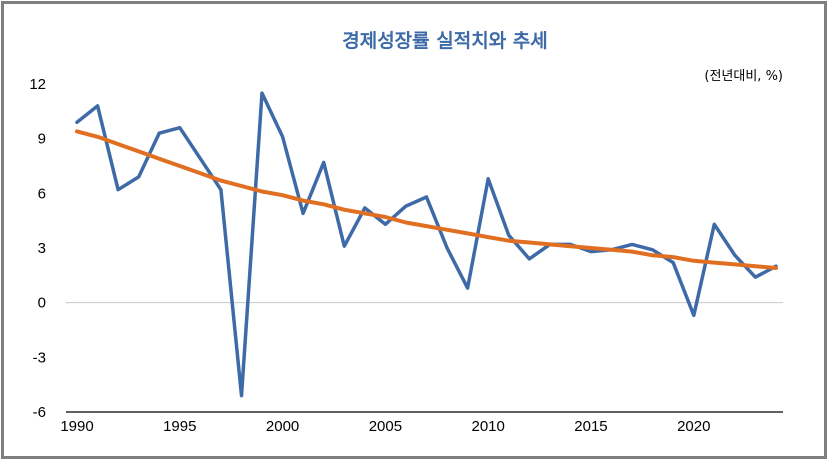 This screenshot has width=828, height=459. I want to click on y-tick-label: -3, so click(39, 357).